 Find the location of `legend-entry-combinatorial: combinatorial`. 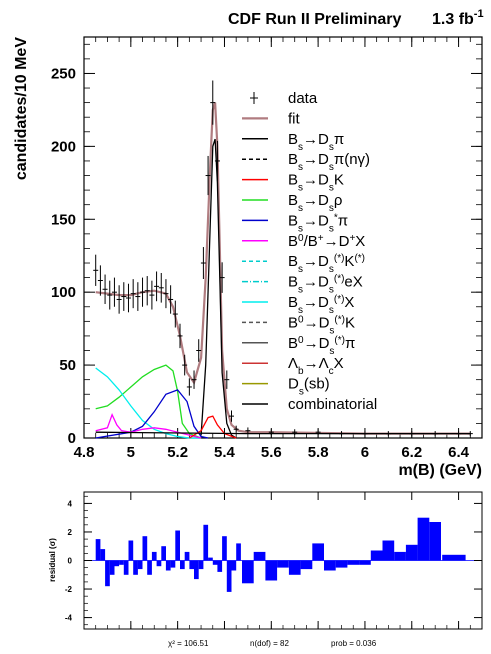

legend-entry-combinatorial: combinatorial is located at coordinates (309, 404).